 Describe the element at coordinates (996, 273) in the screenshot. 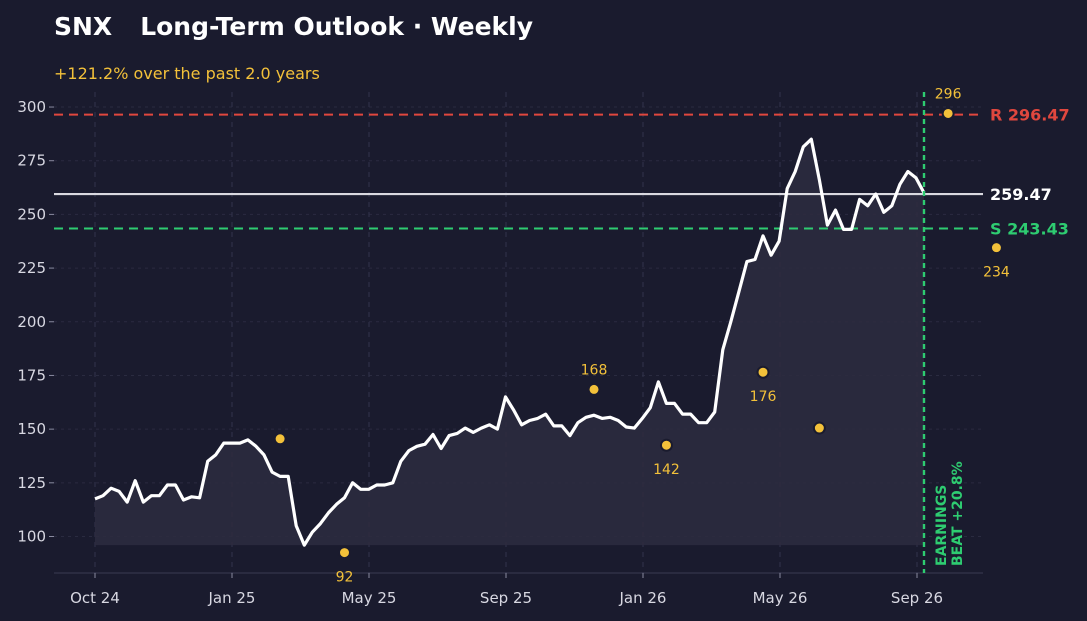

I see `pivot-label: 234` at that location.